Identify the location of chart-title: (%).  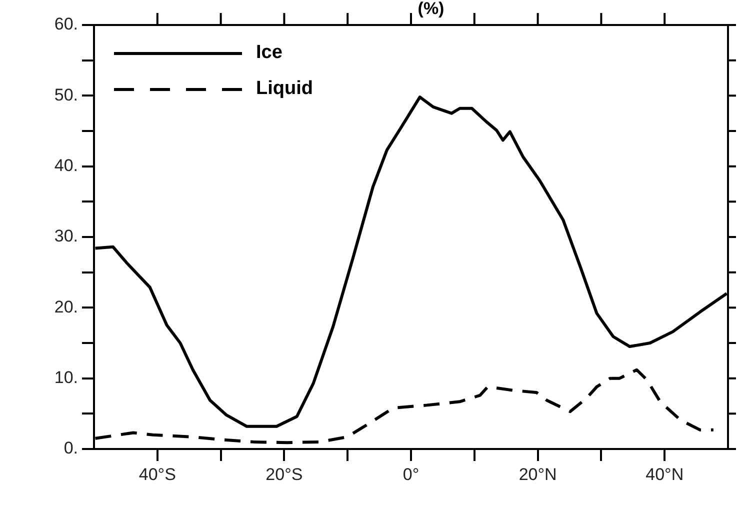
(431, 9).